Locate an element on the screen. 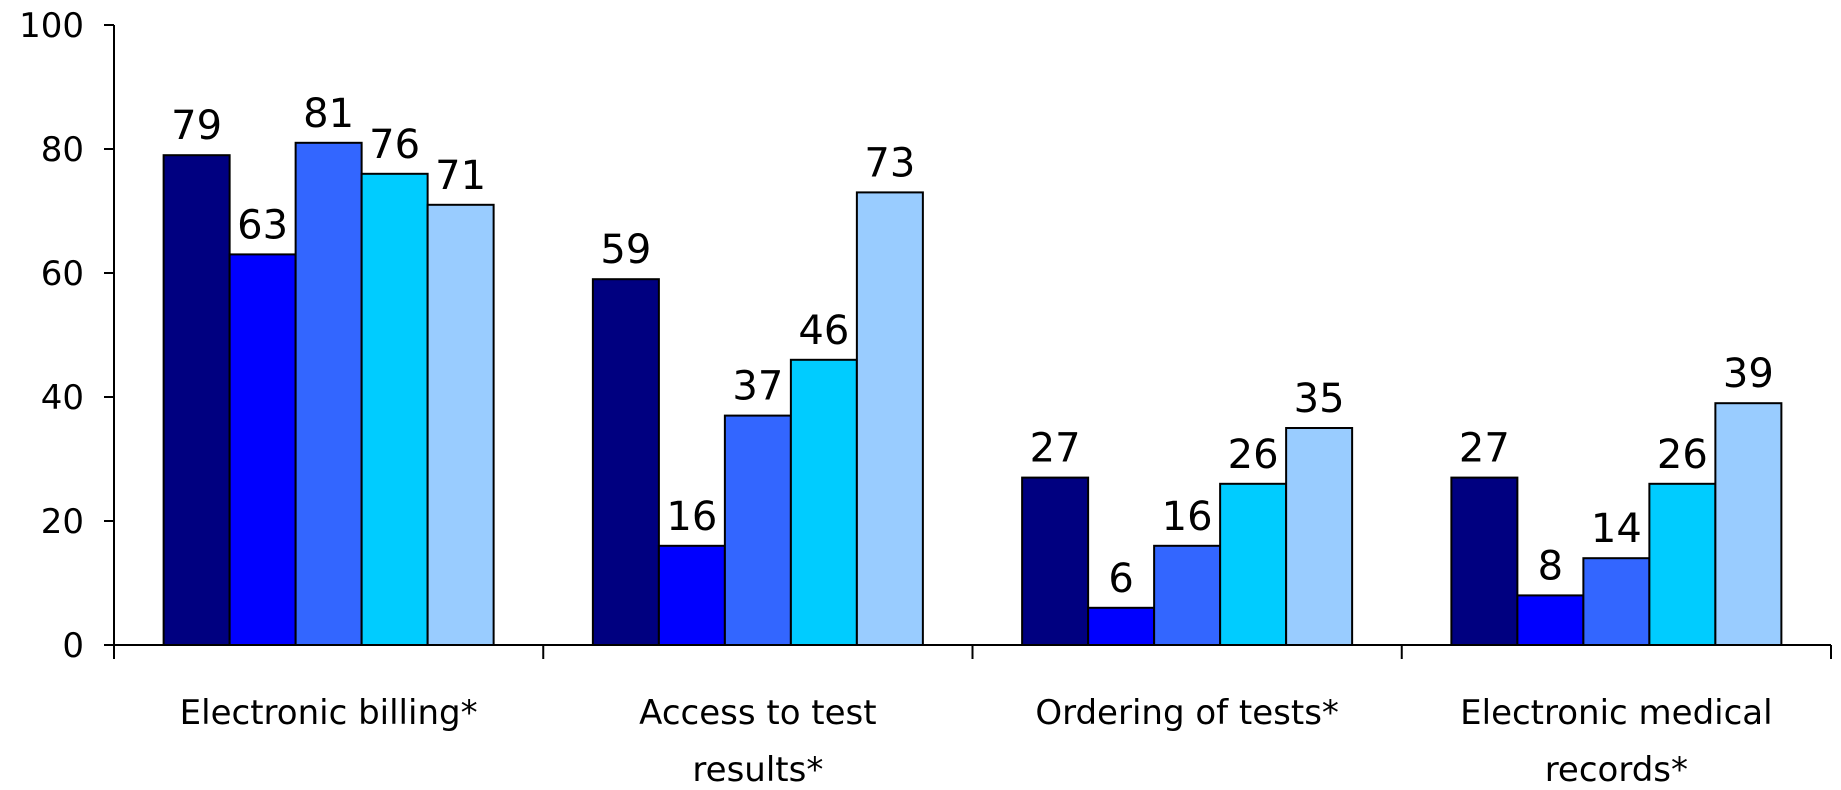 The height and width of the screenshot is (790, 1841). data-label: 8 is located at coordinates (1550, 566).